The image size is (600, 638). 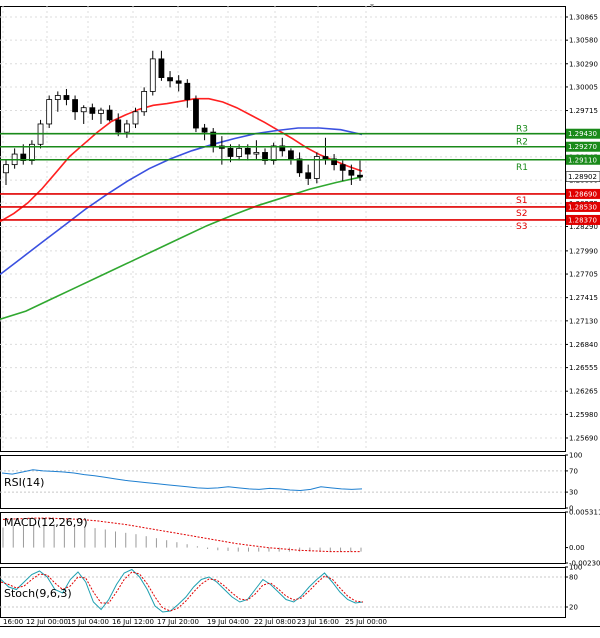 I want to click on macd-label: MACD(12,26,9), so click(x=46, y=522).